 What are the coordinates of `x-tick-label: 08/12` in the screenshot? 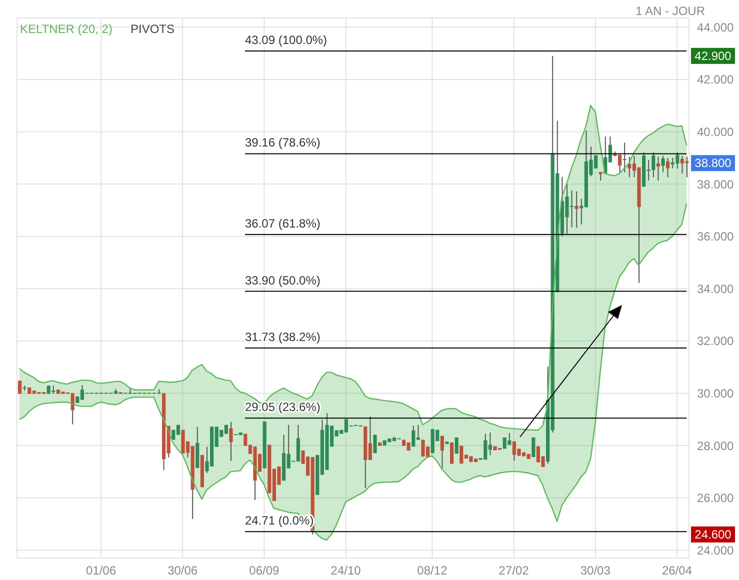 It's located at (432, 571).